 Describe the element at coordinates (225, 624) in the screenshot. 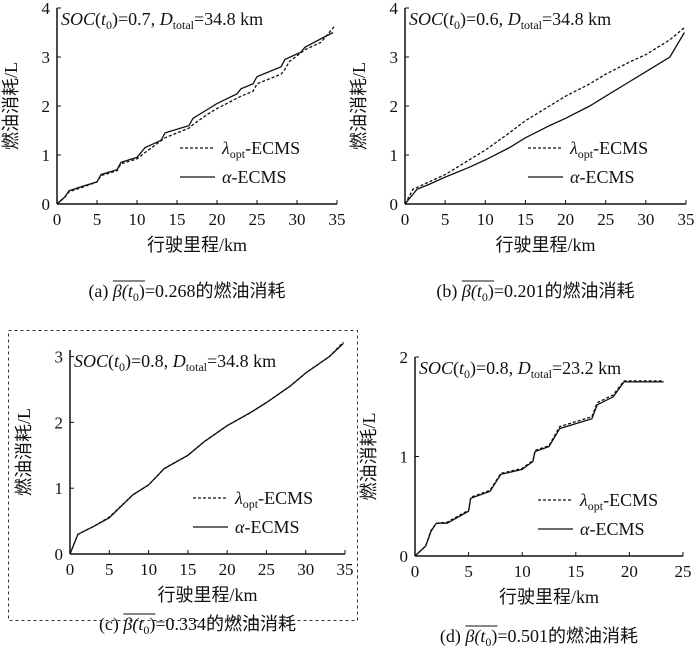

I see `caption-value: =0.334的燃油消耗` at that location.